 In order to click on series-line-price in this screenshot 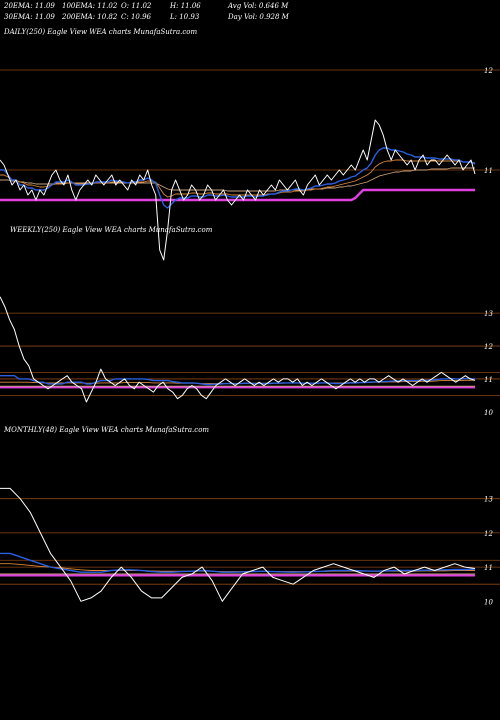, I will do `click(238, 349)`.